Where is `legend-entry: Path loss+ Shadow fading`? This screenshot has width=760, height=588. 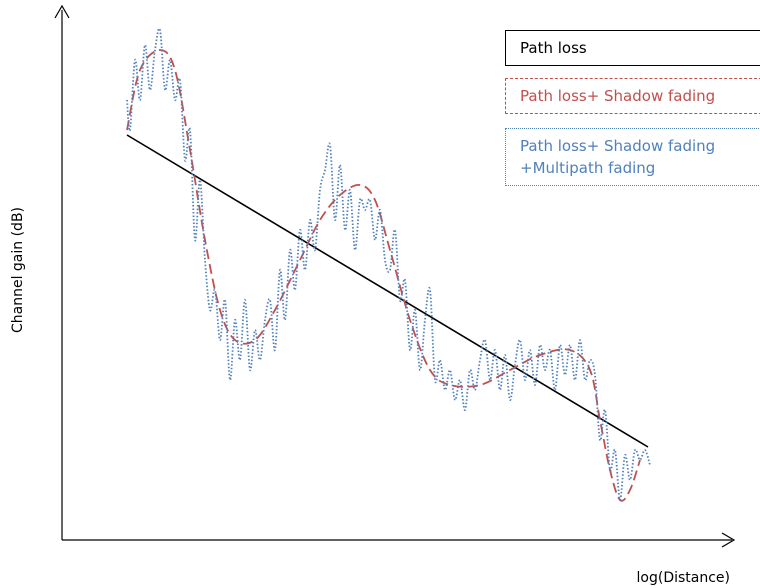 legend-entry: Path loss+ Shadow fading is located at coordinates (632, 96).